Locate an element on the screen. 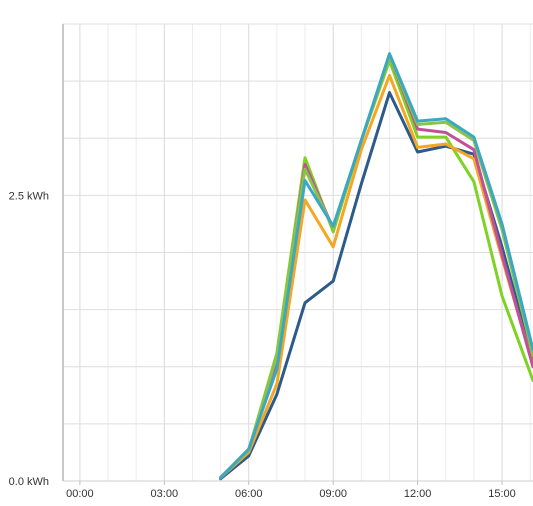  y-tick-label: 2.5 kWh is located at coordinates (29, 196).